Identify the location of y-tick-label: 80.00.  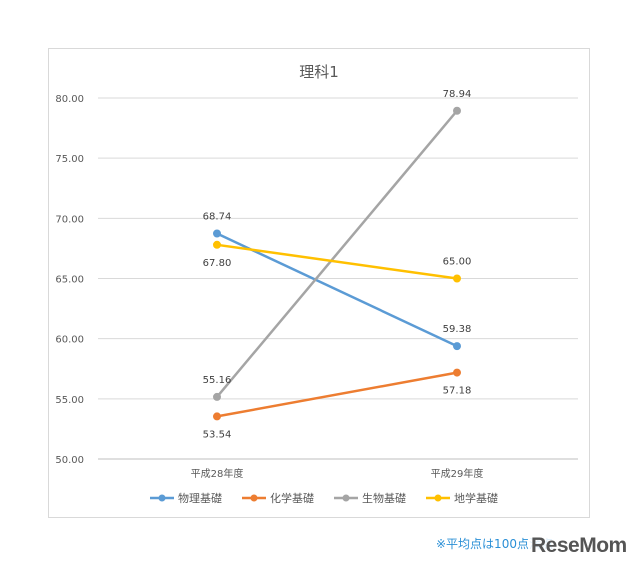
(69, 99).